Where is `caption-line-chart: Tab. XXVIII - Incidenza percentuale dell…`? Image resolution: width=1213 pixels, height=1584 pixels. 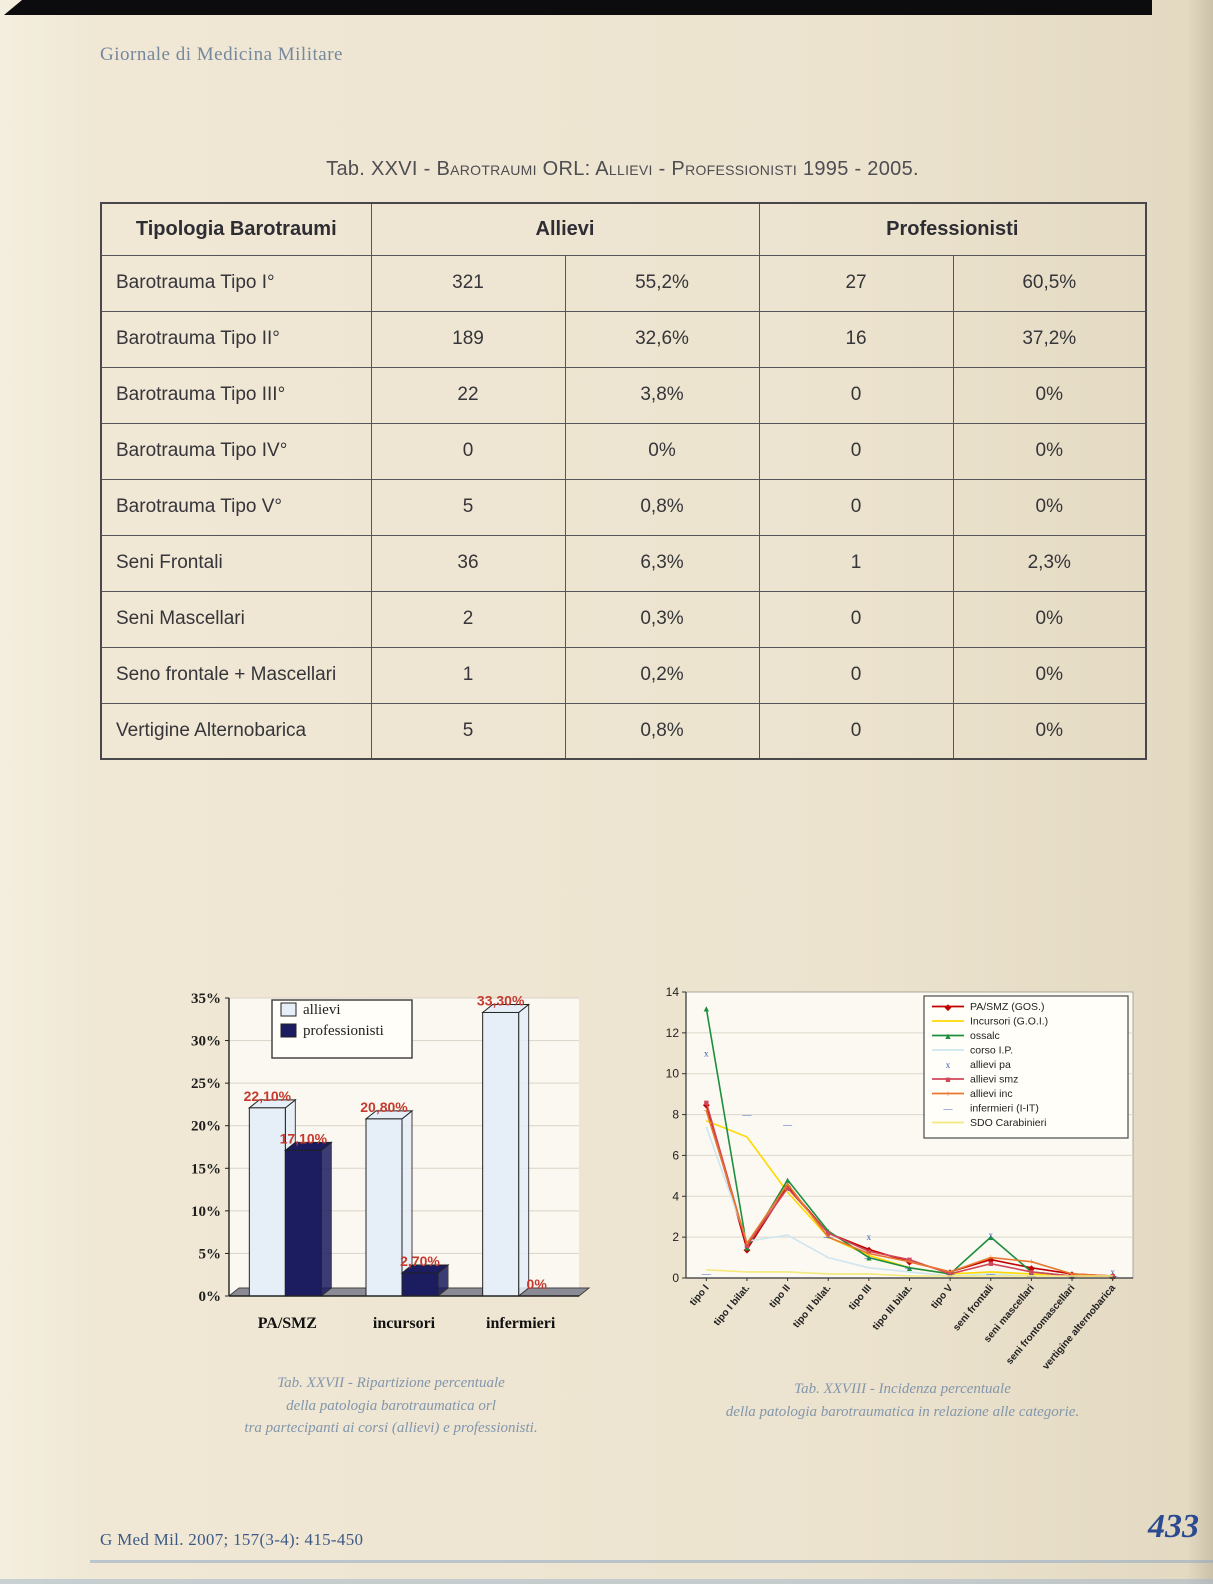 caption-line-chart: Tab. XXVIII - Incidenza percentuale dell… is located at coordinates (902, 1400).